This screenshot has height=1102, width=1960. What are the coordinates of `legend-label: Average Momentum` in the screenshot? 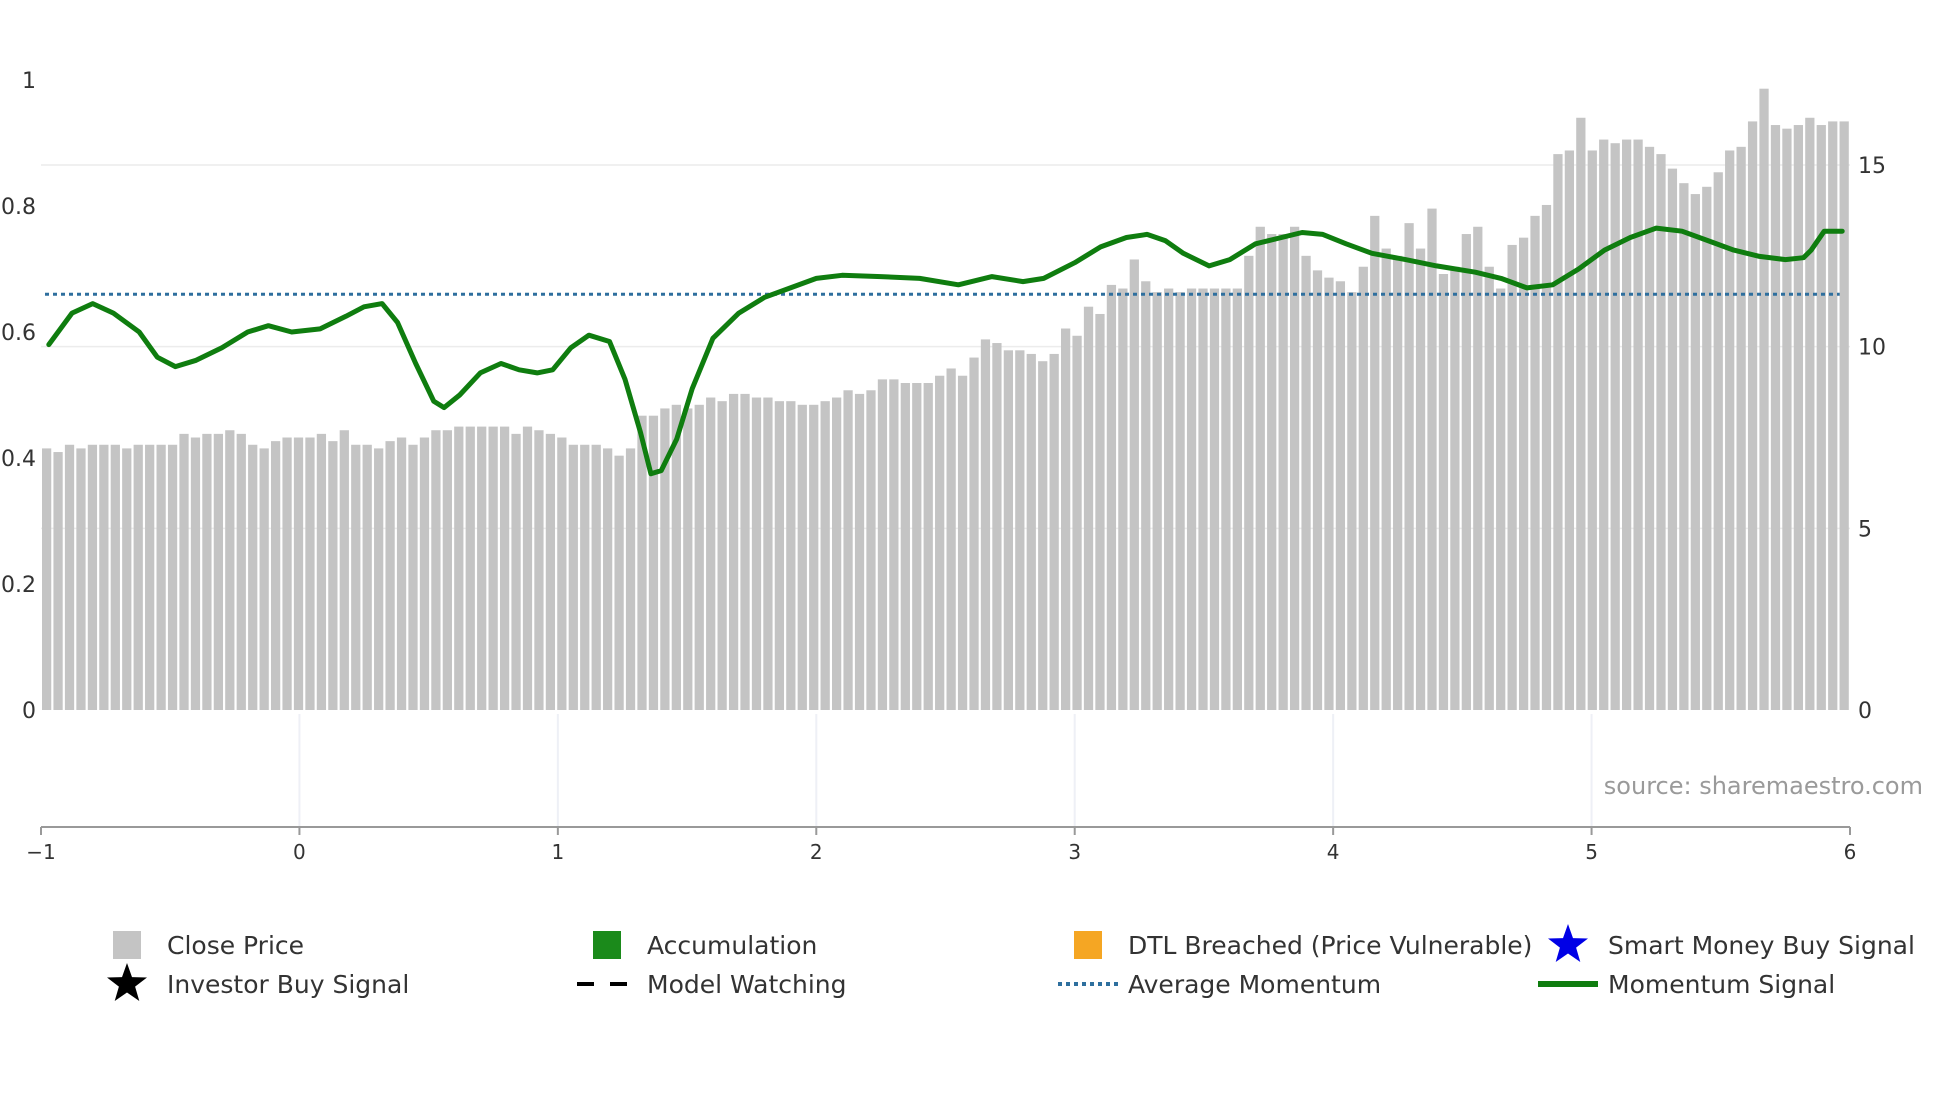 It's located at (1254, 984).